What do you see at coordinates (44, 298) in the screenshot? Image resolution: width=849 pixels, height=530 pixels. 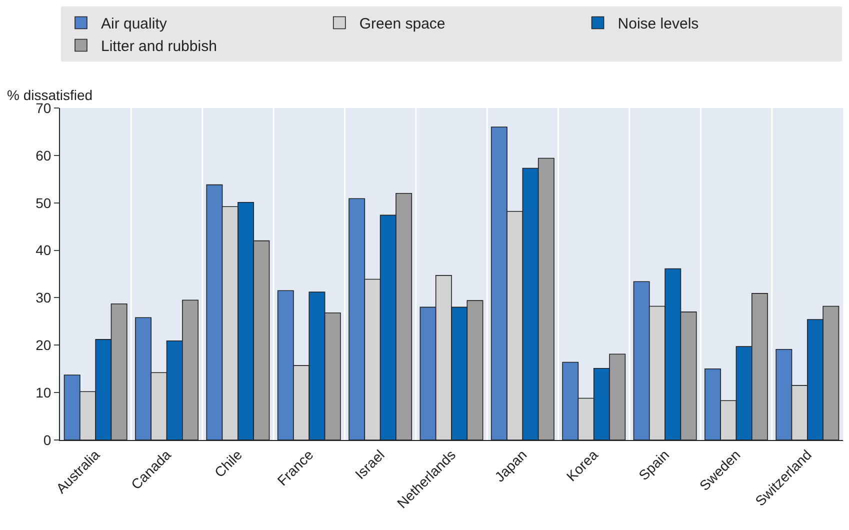 I see `y-tick-label: 30` at bounding box center [44, 298].